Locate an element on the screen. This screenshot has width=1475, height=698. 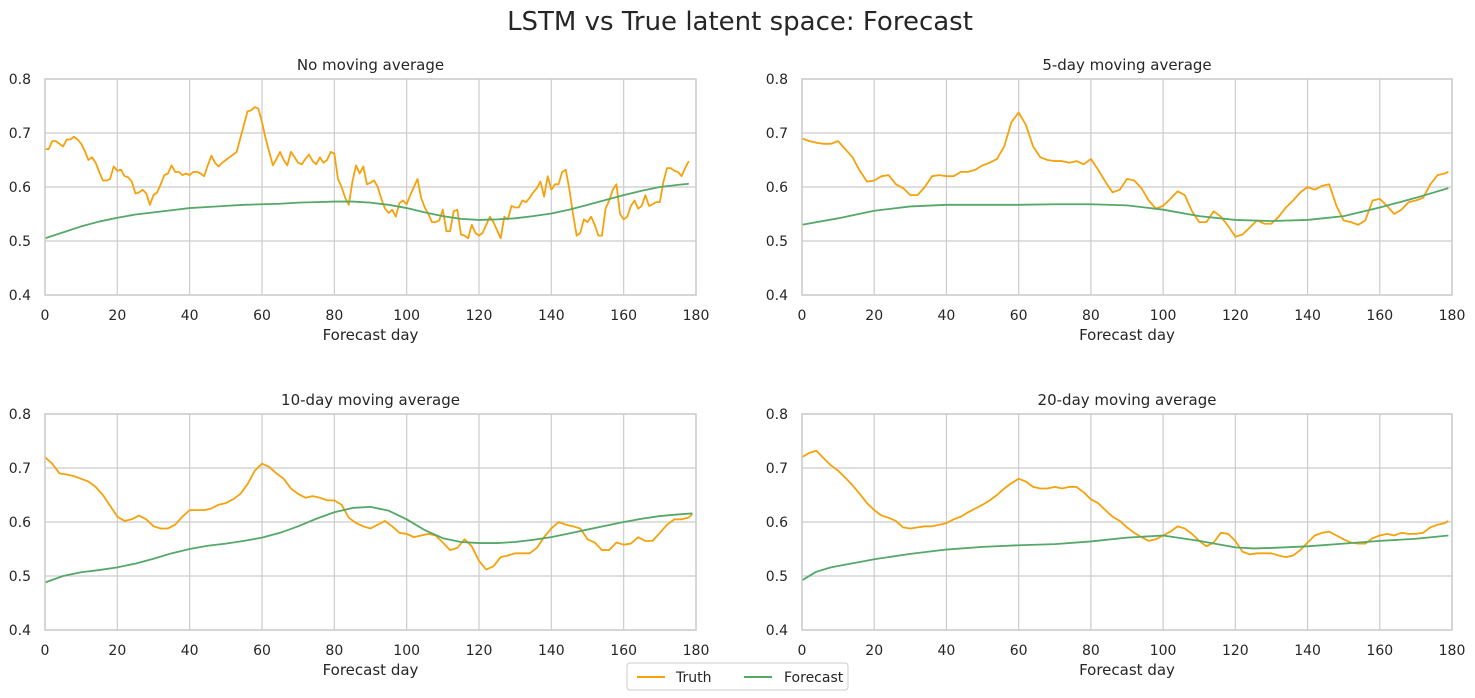
subplot-title: 10-day moving average is located at coordinates (370, 400).